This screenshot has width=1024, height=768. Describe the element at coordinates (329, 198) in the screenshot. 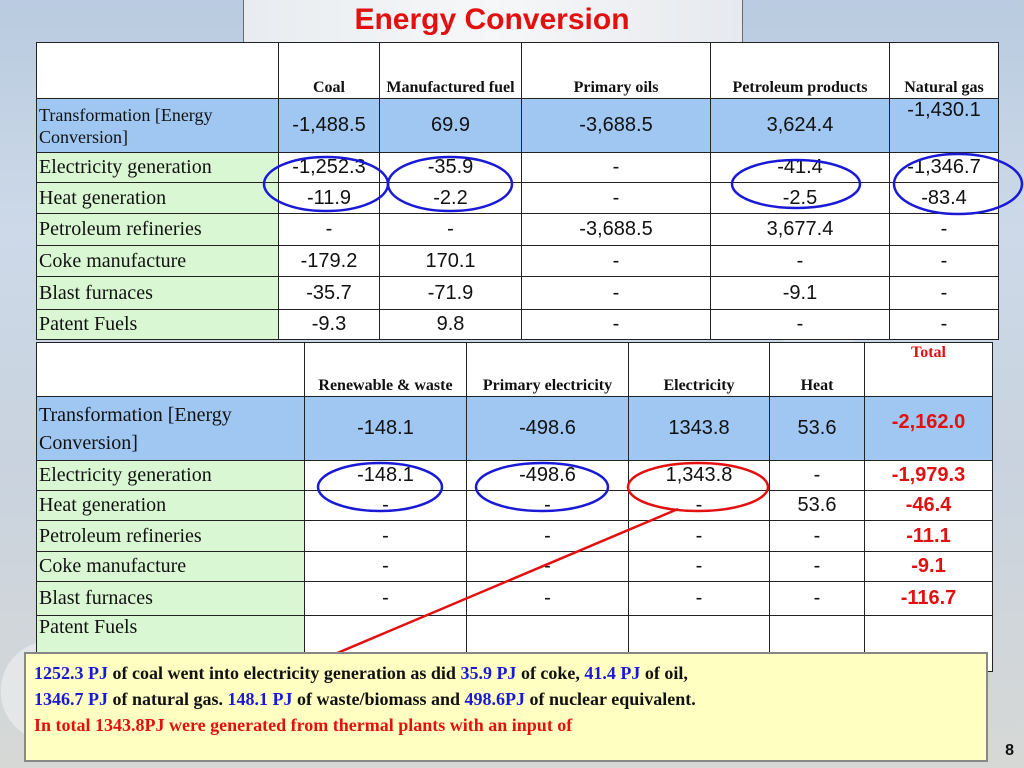

I see `cell-value: -11.9` at that location.